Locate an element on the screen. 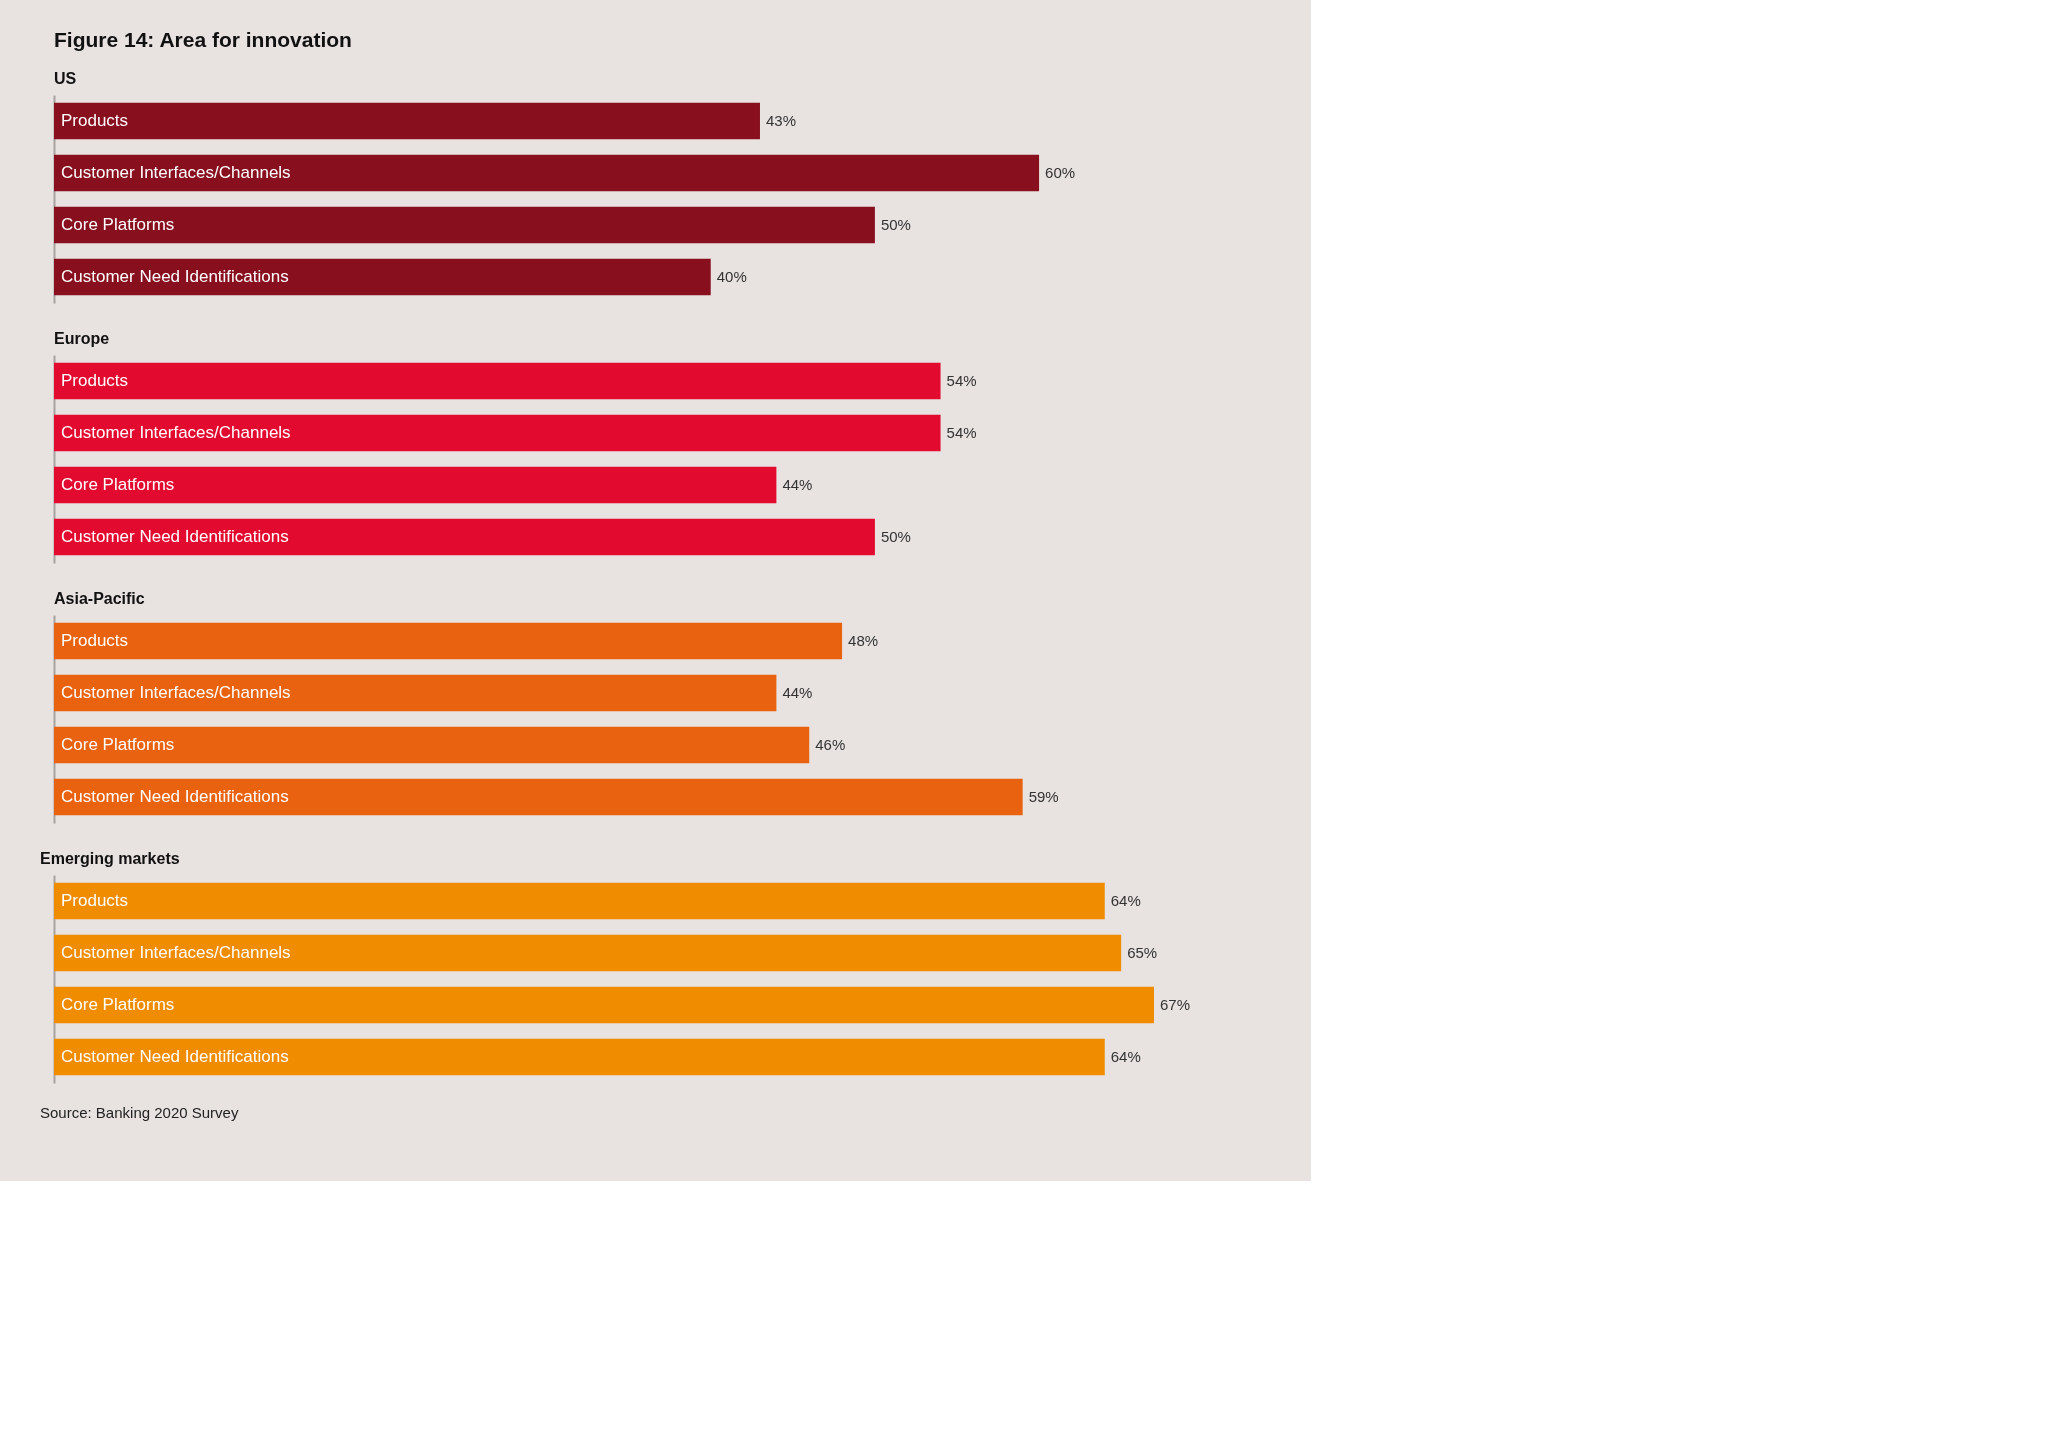 The width and height of the screenshot is (2048, 1448). chart-title: Emerging markets is located at coordinates (110, 858).